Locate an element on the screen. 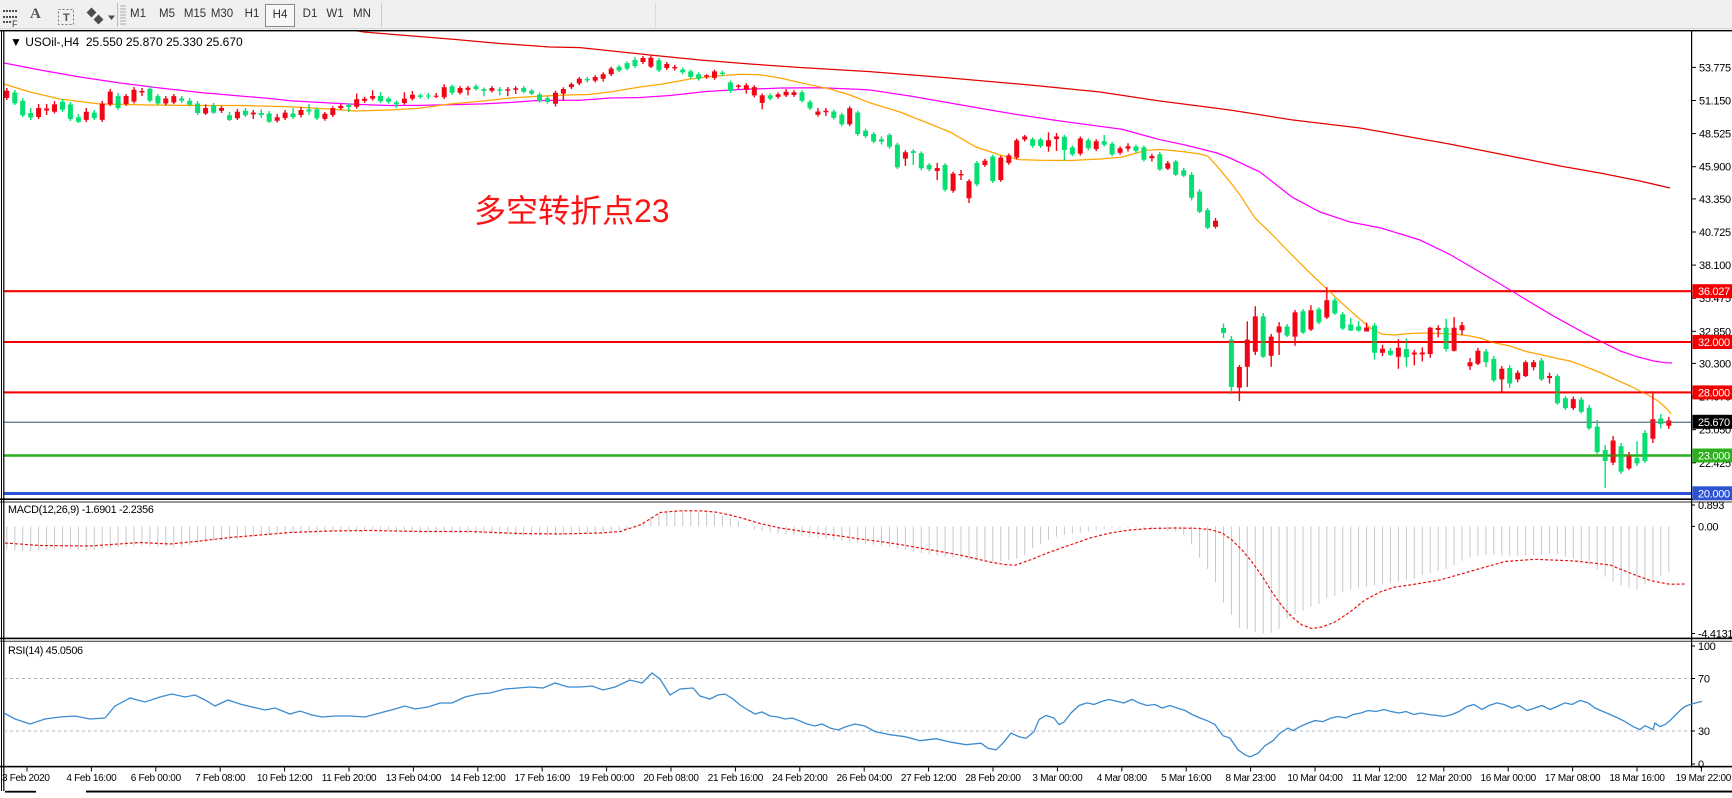 The width and height of the screenshot is (1732, 798). svg-text: 30.300 is located at coordinates (1715, 364).